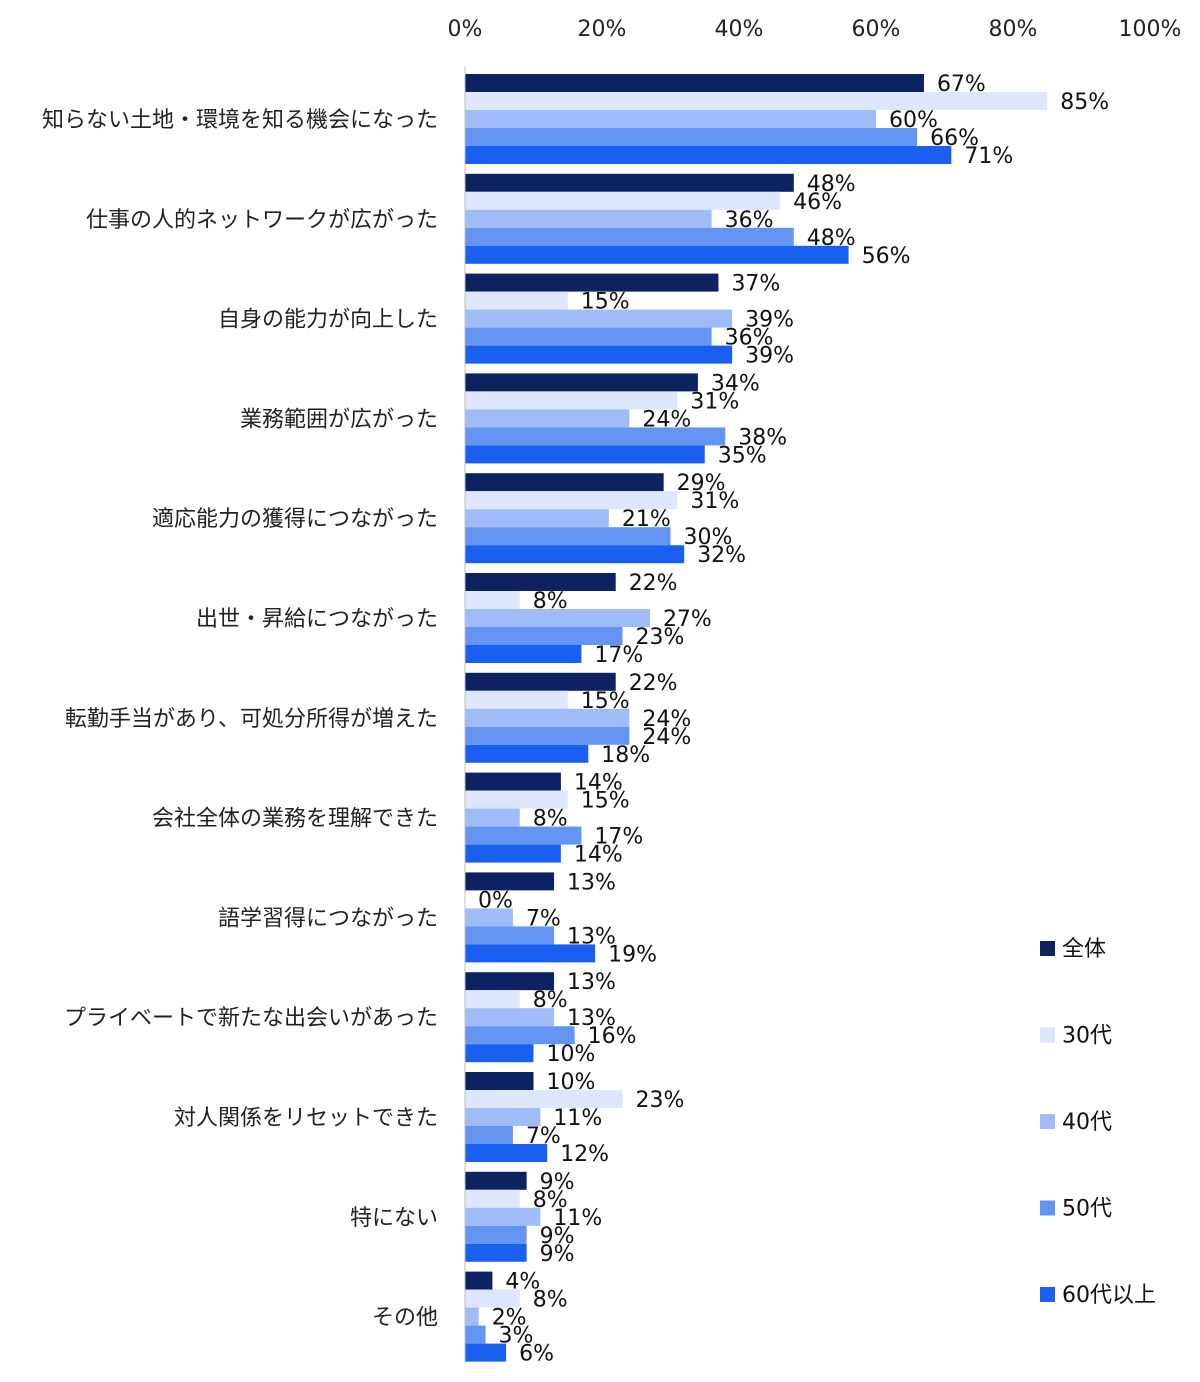 This screenshot has width=1200, height=1382. I want to click on category-label: 自身の能力が向上した, so click(328, 320).